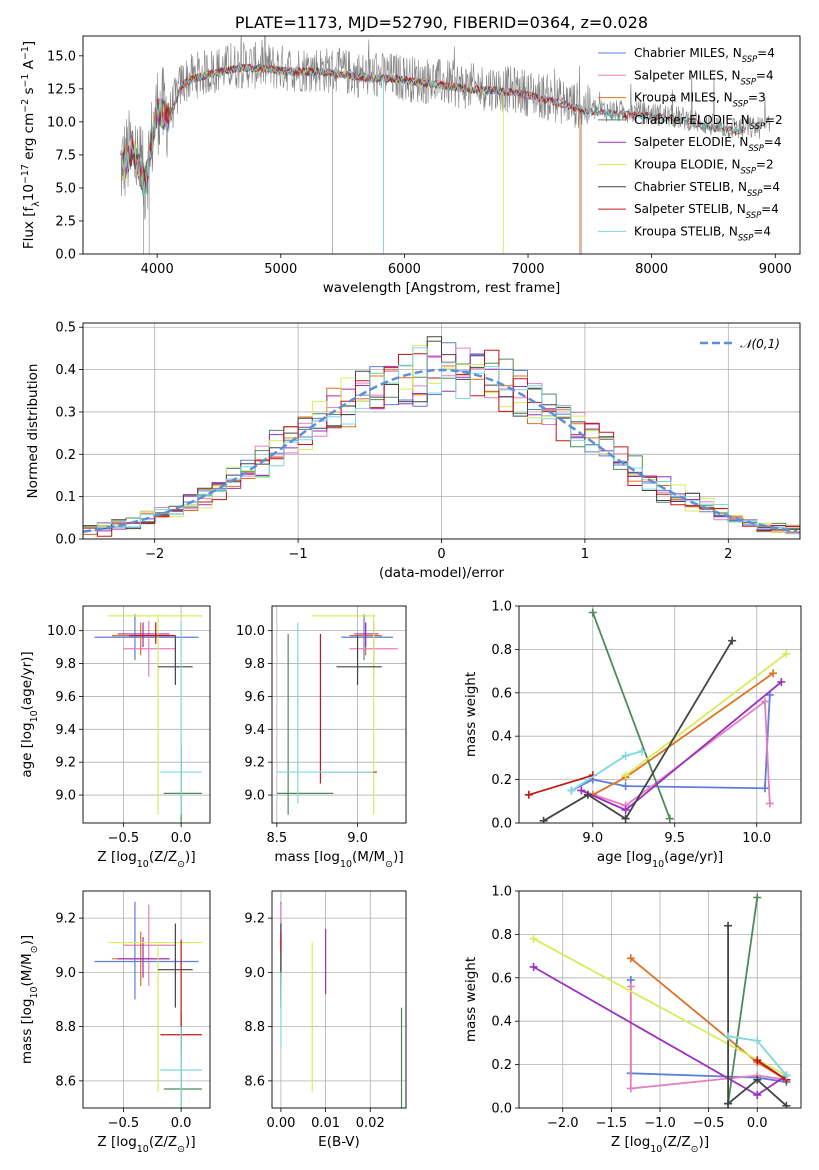 This screenshot has height=1170, width=819. What do you see at coordinates (704, 167) in the screenshot?
I see `legend-label-5: Kroupa ELODIE, NSSP=2` at bounding box center [704, 167].